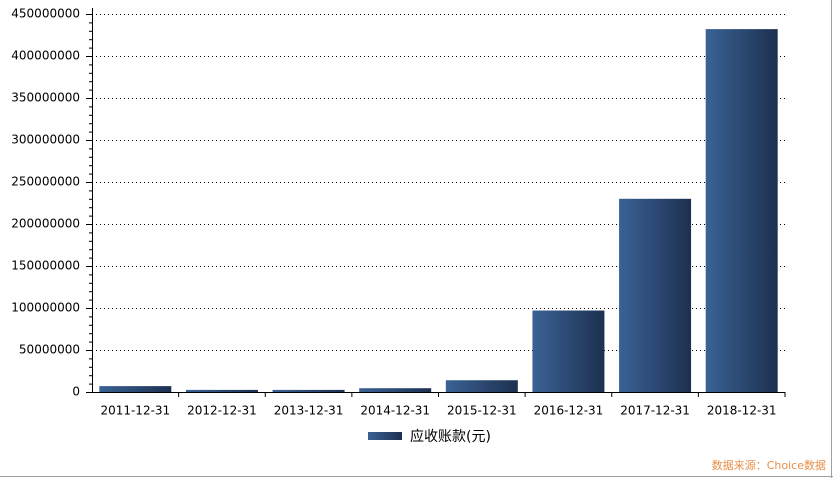  What do you see at coordinates (385, 436) in the screenshot?
I see `legend-swatch` at bounding box center [385, 436].